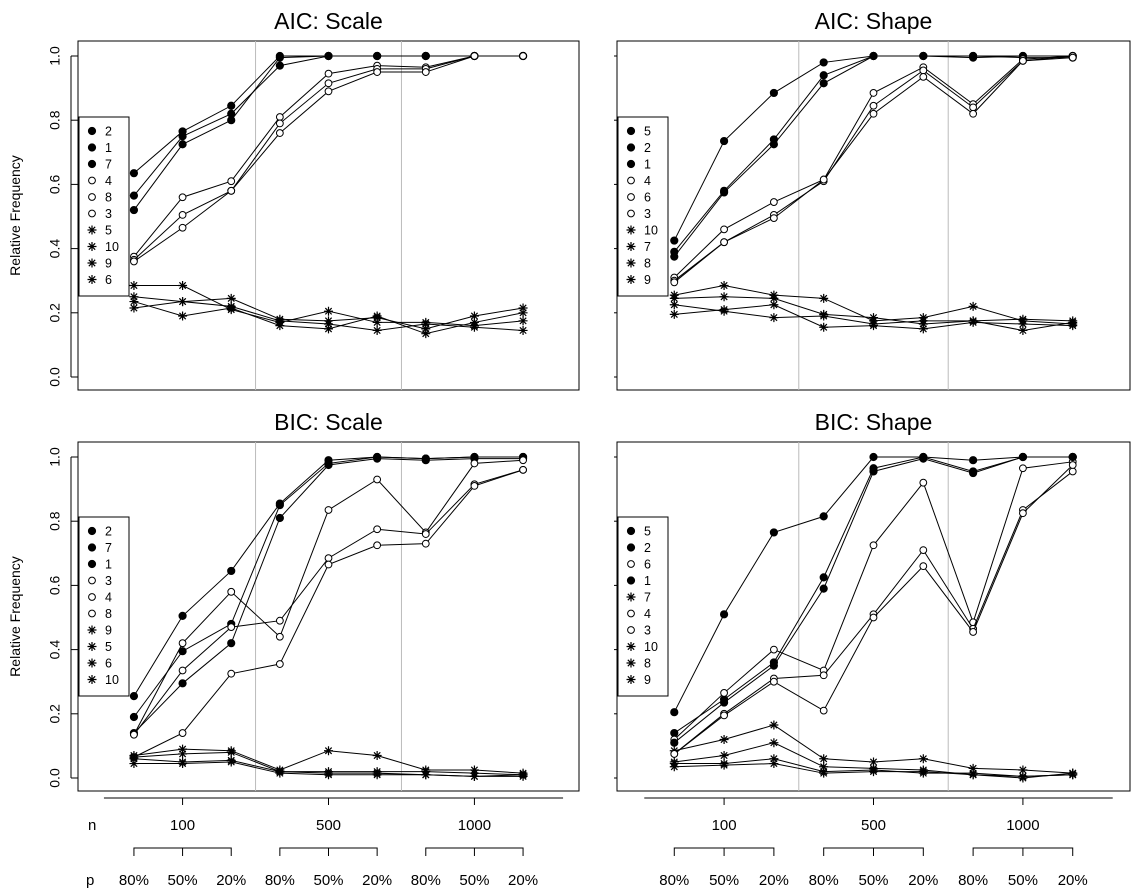  I want to click on legend: 5 2 1 4 6 3 10 7 8 9, so click(643, 206).